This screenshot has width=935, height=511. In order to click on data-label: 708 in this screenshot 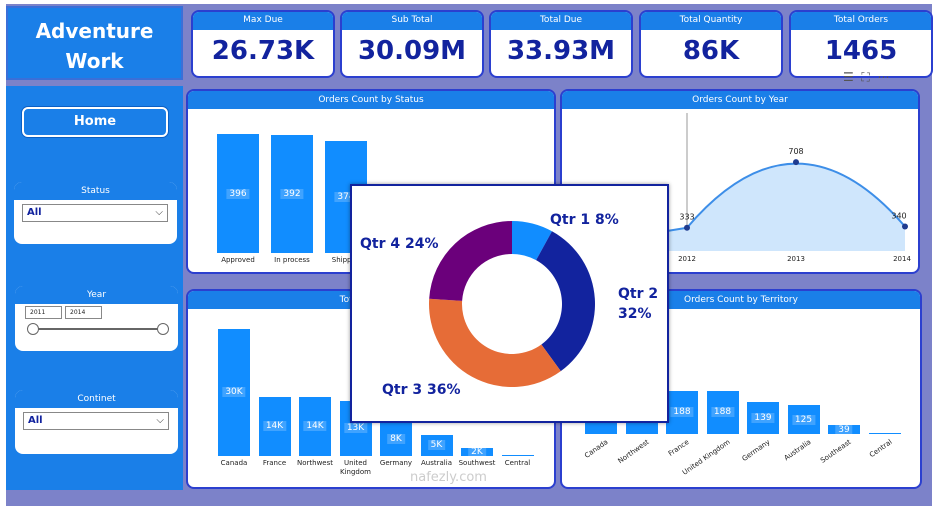, I will do `click(795, 151)`.